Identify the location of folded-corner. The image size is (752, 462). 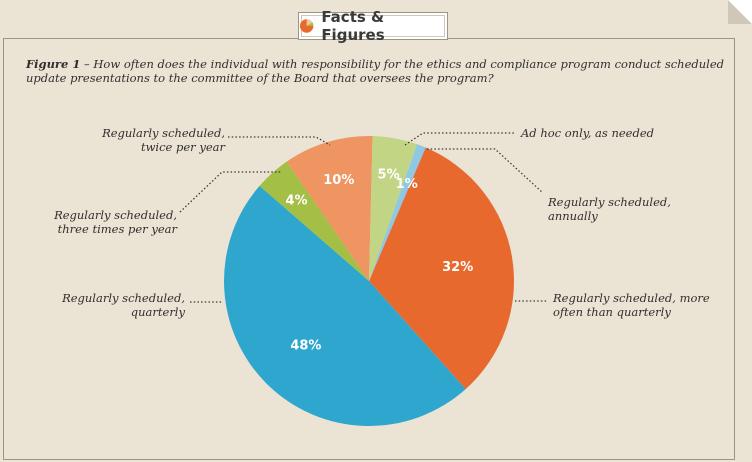
(740, 12).